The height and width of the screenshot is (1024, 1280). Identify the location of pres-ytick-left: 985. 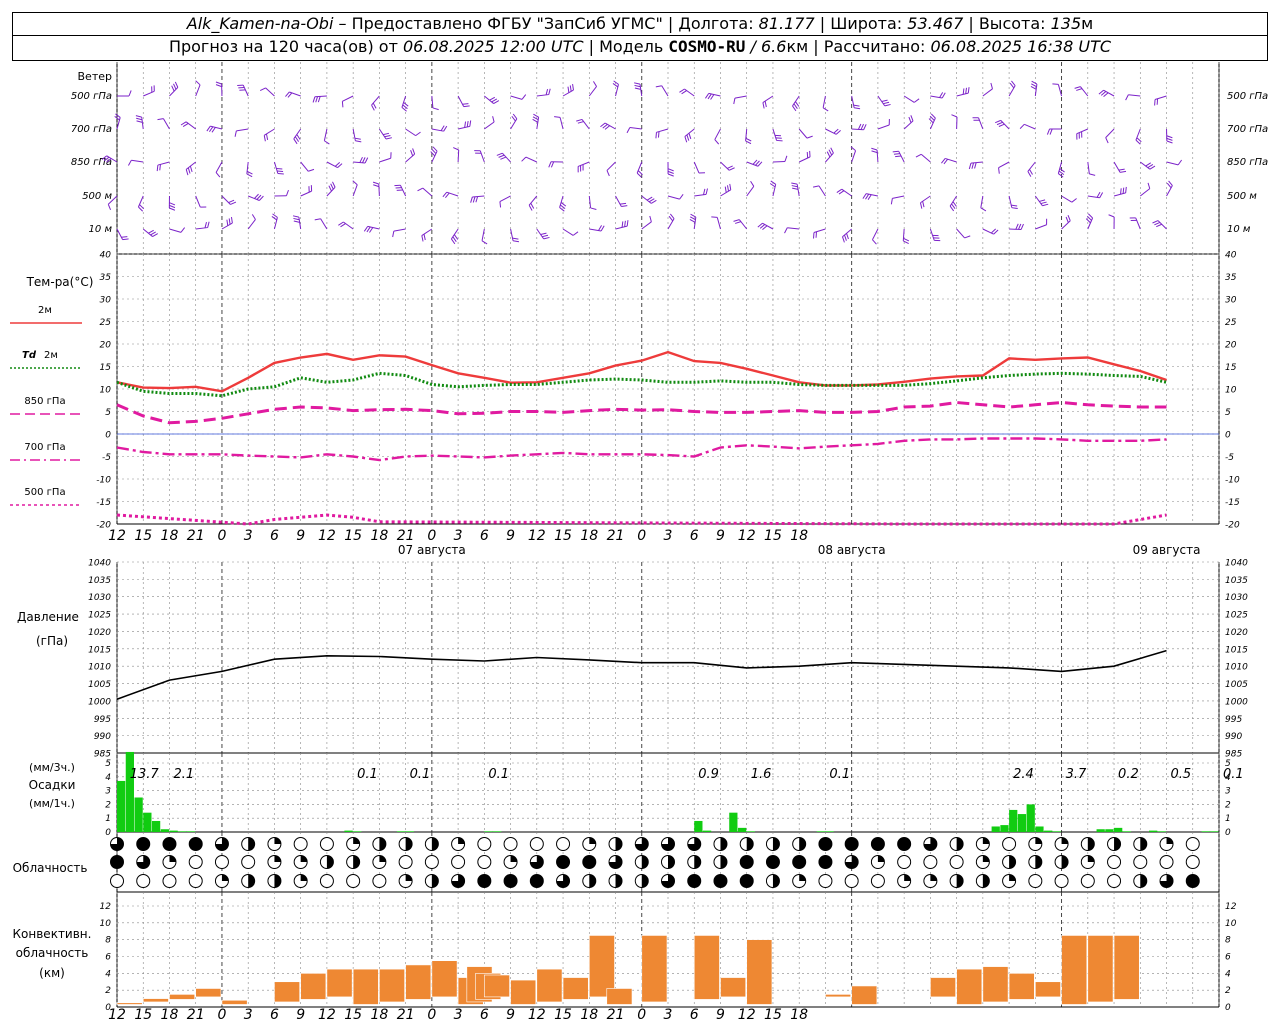
(102, 755).